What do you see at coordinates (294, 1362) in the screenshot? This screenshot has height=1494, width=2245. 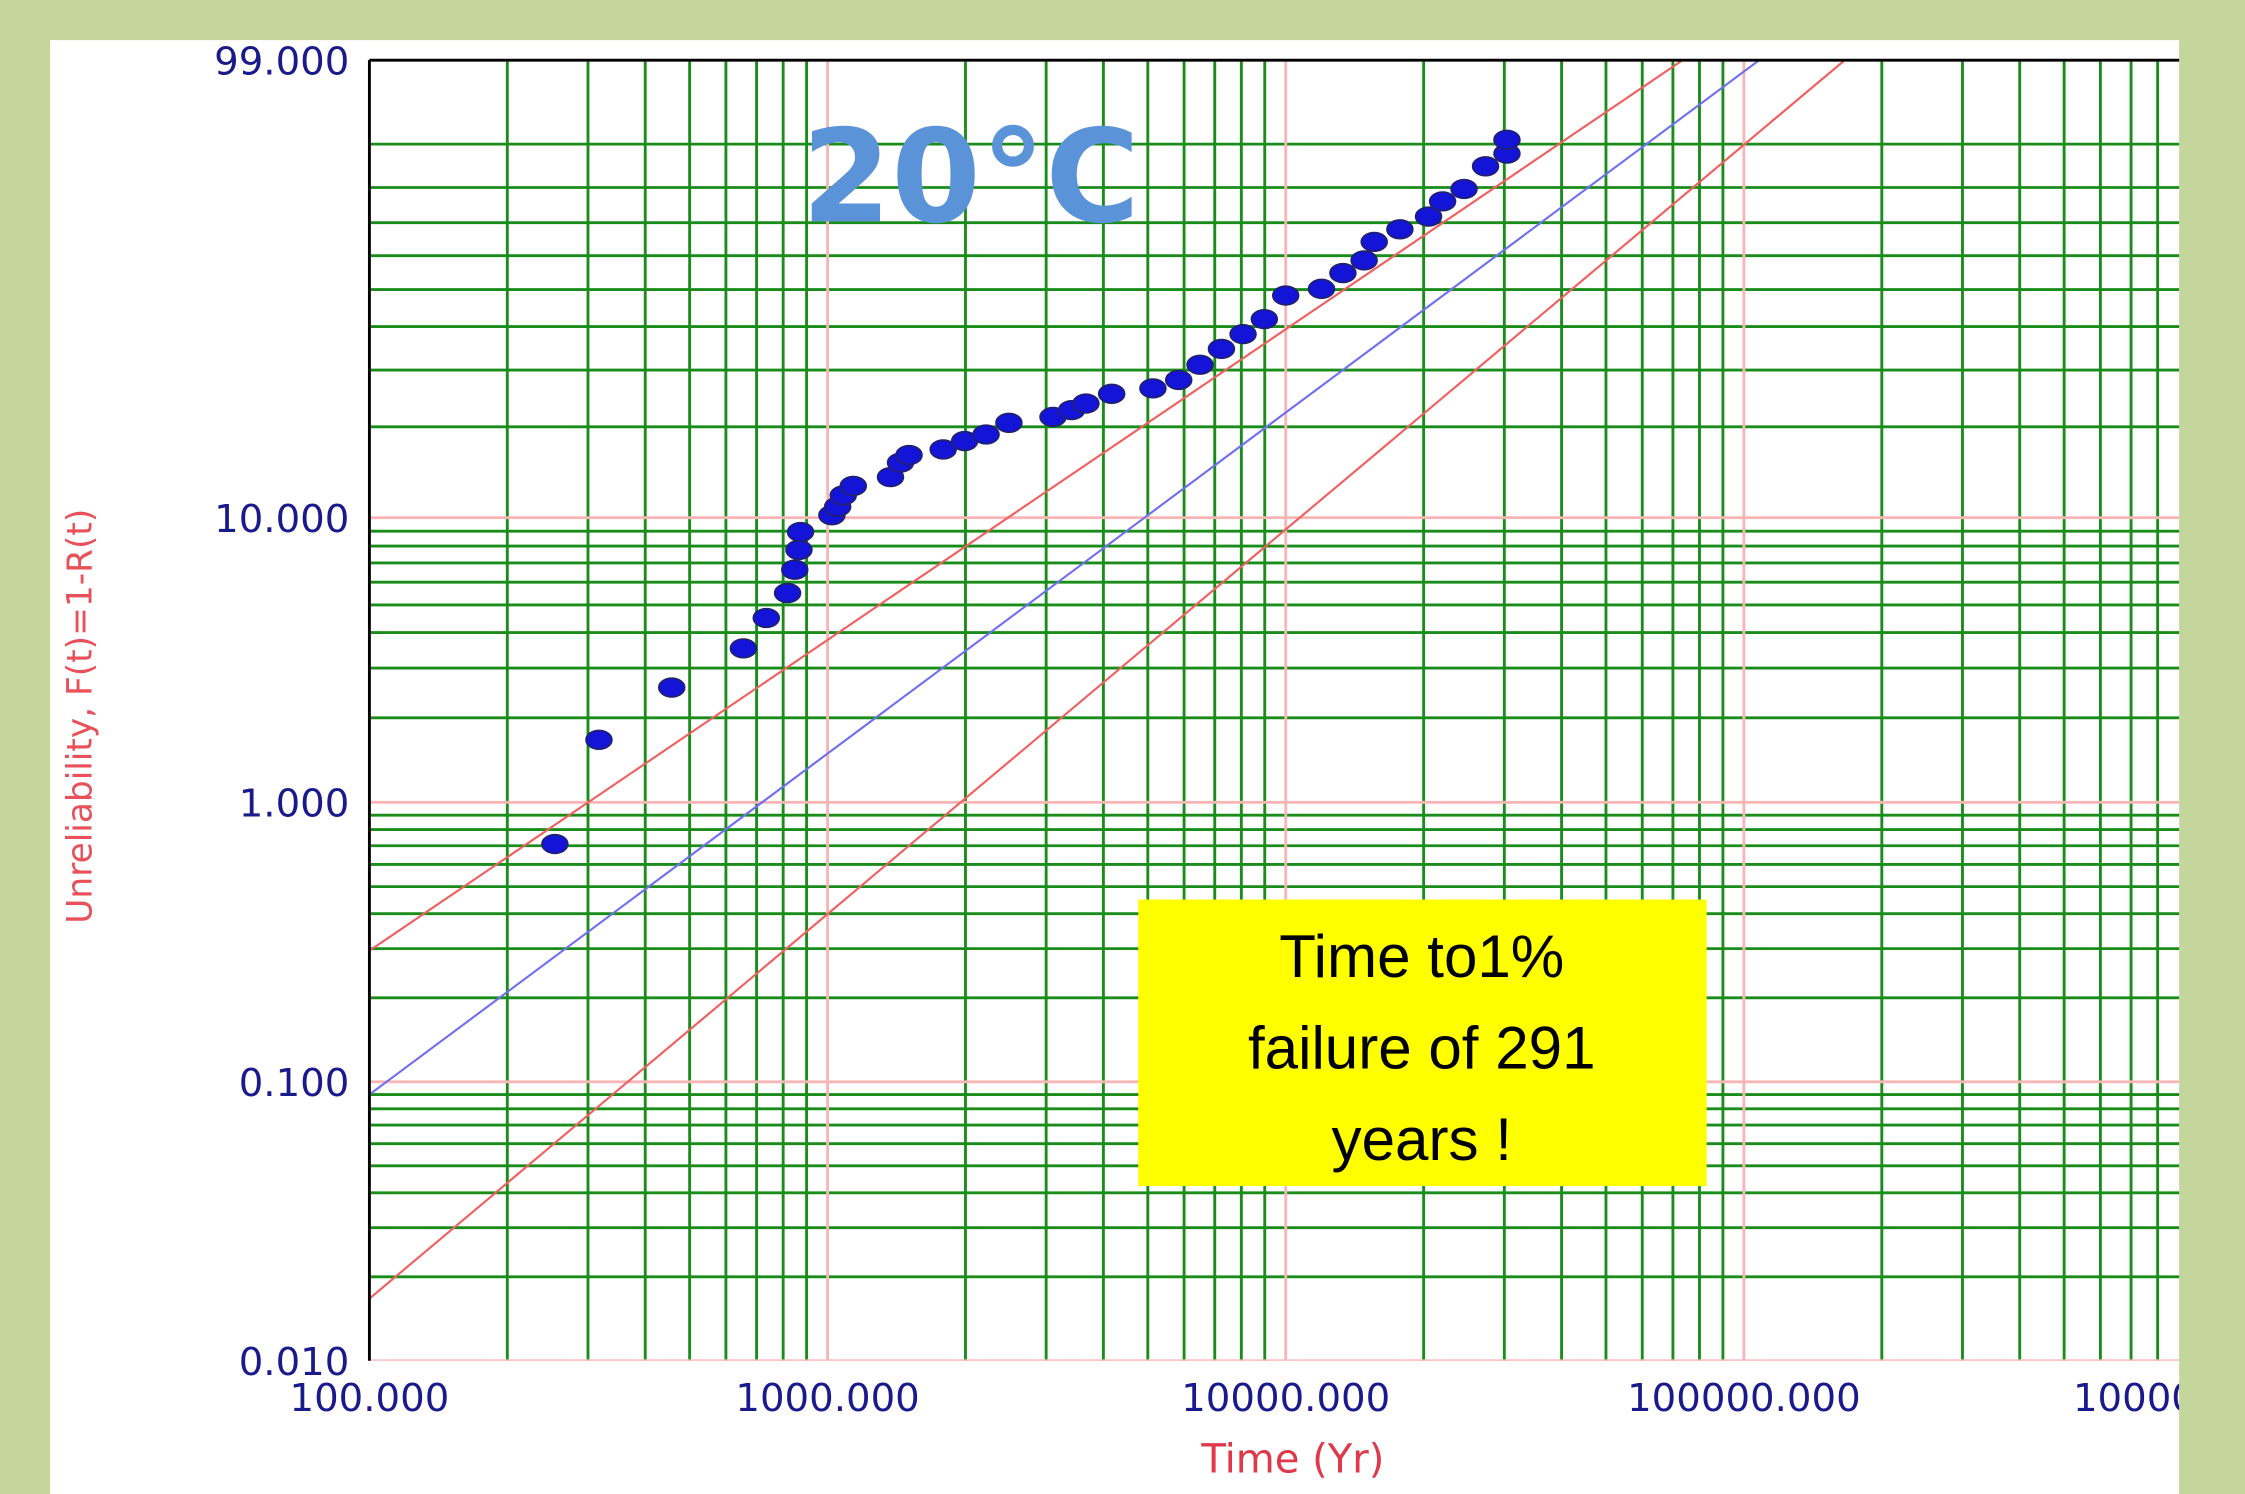 I see `y-tick-label: 0.010` at bounding box center [294, 1362].